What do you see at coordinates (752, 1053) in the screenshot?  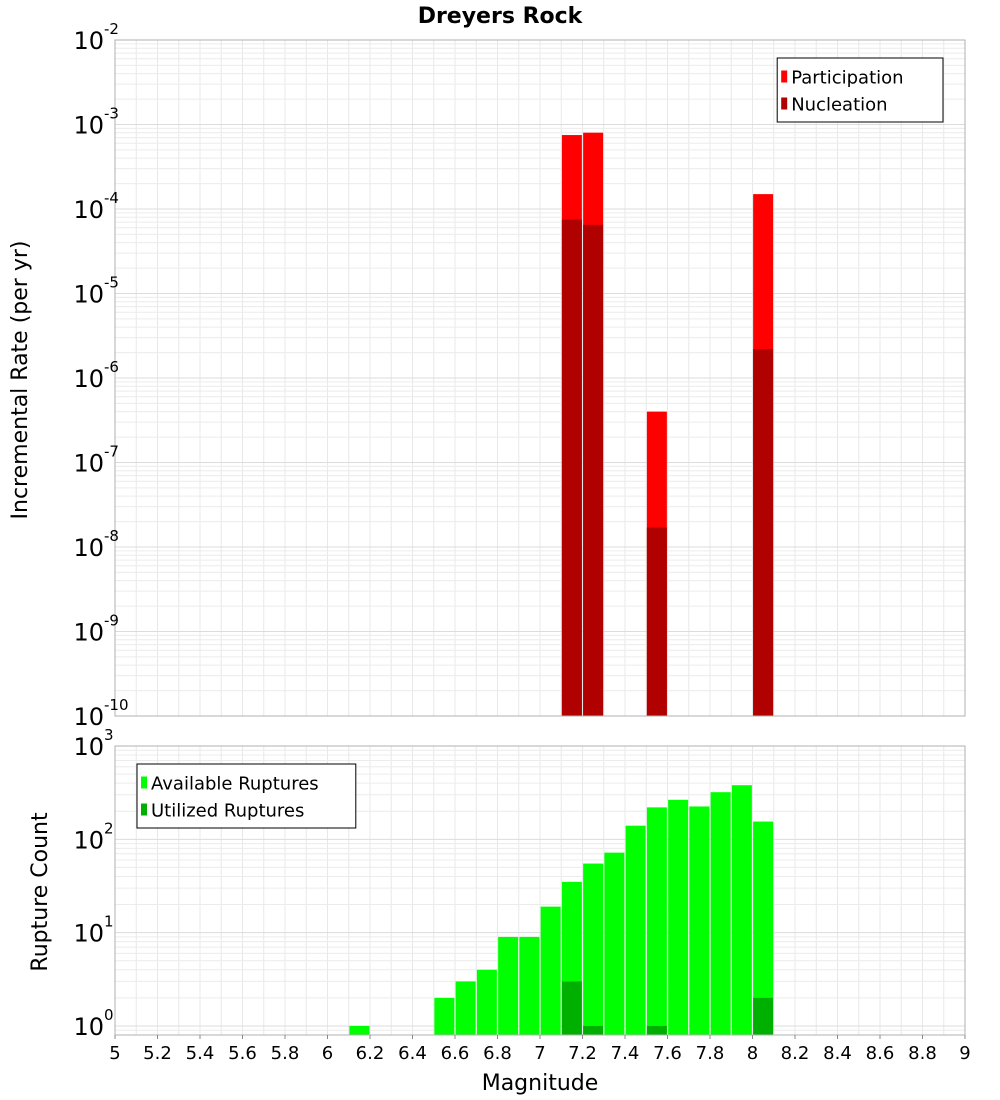 I see `x-tick-label: 8` at bounding box center [752, 1053].